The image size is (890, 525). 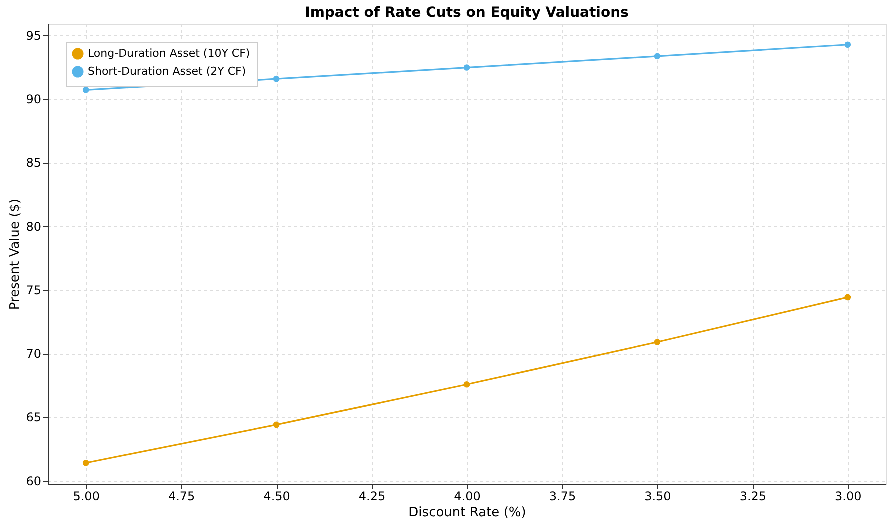 I want to click on y-axis-title: Present Value ($), so click(x=16, y=254).